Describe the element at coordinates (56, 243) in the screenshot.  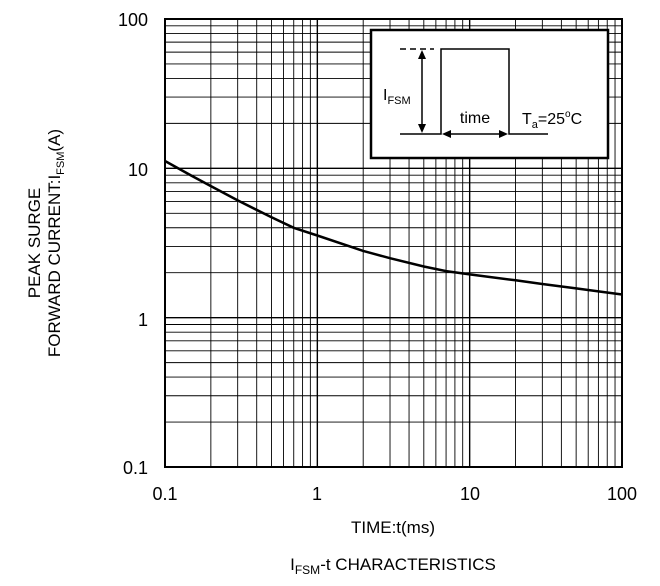
I see `y-axis-label-line2: FORWARD CURRENT:IFSM(A)` at that location.